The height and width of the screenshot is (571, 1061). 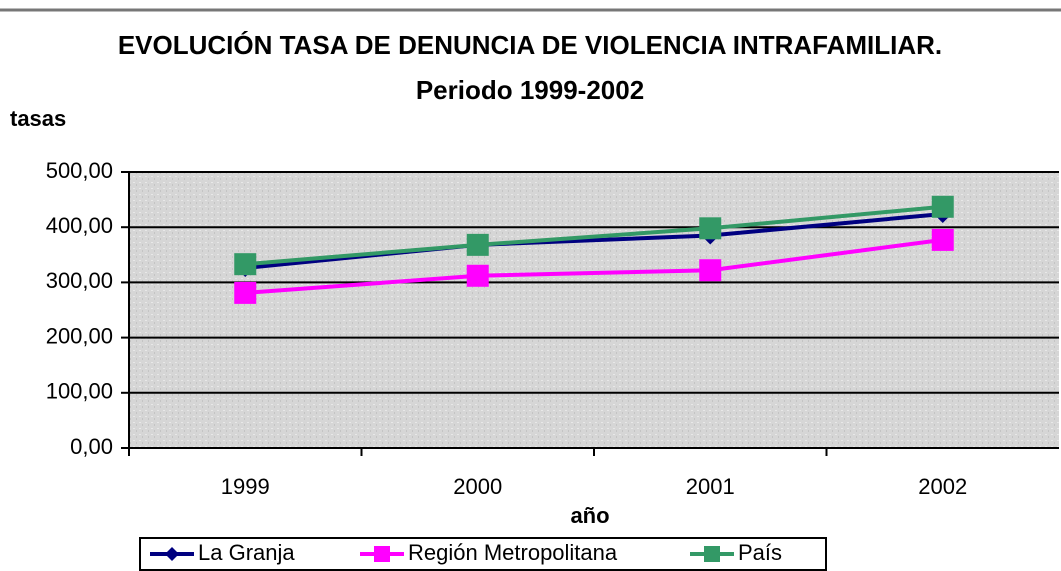 What do you see at coordinates (91, 446) in the screenshot?
I see `y-tick-label: 0,00` at bounding box center [91, 446].